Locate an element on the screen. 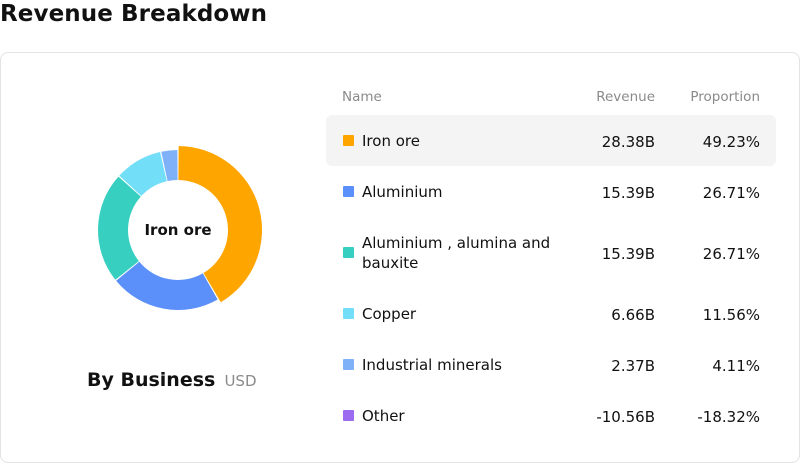 The height and width of the screenshot is (463, 800). row-name: Other is located at coordinates (383, 415).